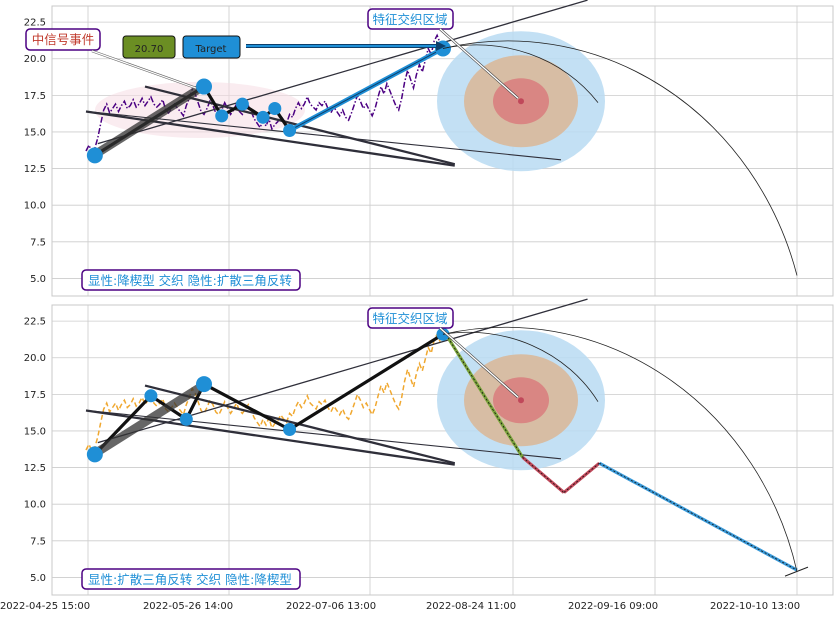  What do you see at coordinates (268, 394) in the screenshot?
I see `zigzag-path` at bounding box center [268, 394].